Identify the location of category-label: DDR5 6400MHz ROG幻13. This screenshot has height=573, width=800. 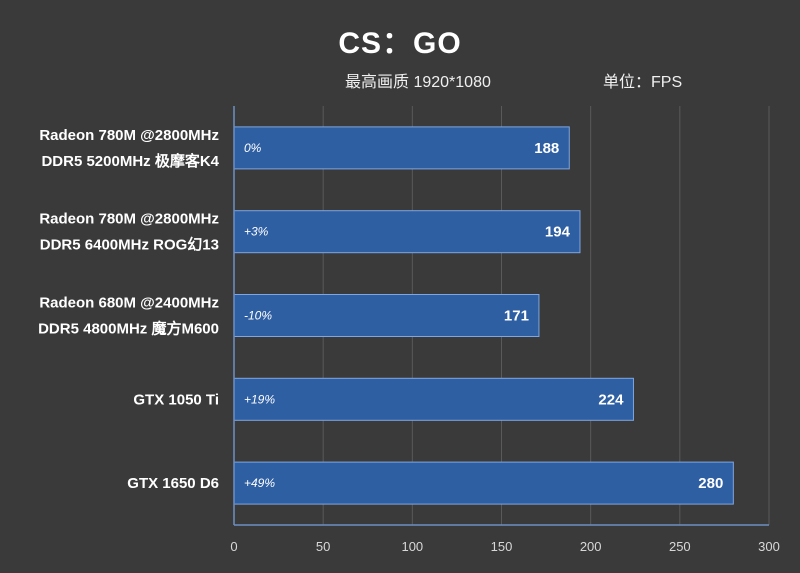
(129, 245).